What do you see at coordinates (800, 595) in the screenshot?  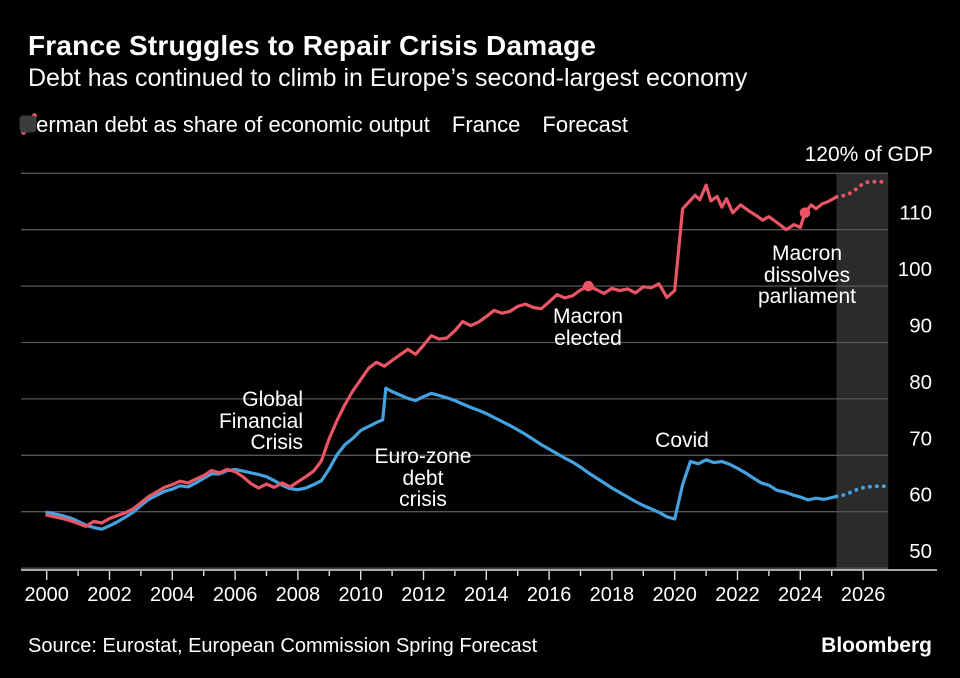 I see `x-tick-label-2024: 2024` at bounding box center [800, 595].